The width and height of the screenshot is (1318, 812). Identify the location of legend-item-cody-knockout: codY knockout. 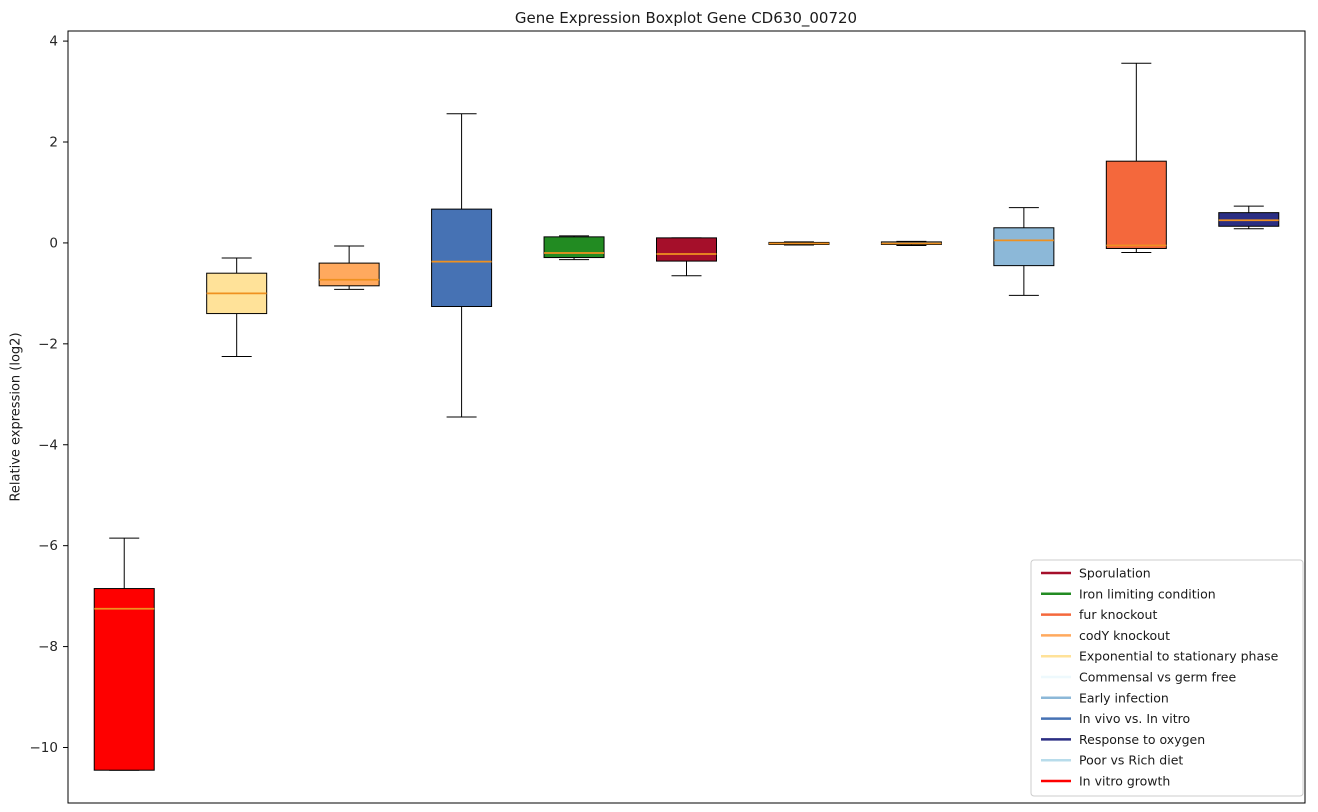
(1105, 635).